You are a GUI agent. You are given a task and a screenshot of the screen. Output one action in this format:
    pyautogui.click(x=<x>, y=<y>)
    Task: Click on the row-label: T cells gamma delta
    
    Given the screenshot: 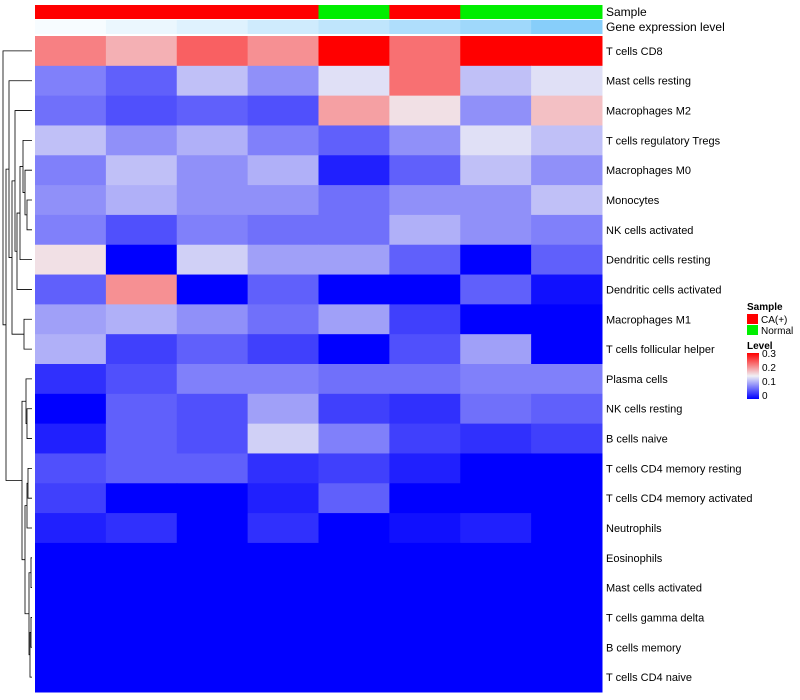 What is the action you would take?
    pyautogui.click(x=655, y=618)
    